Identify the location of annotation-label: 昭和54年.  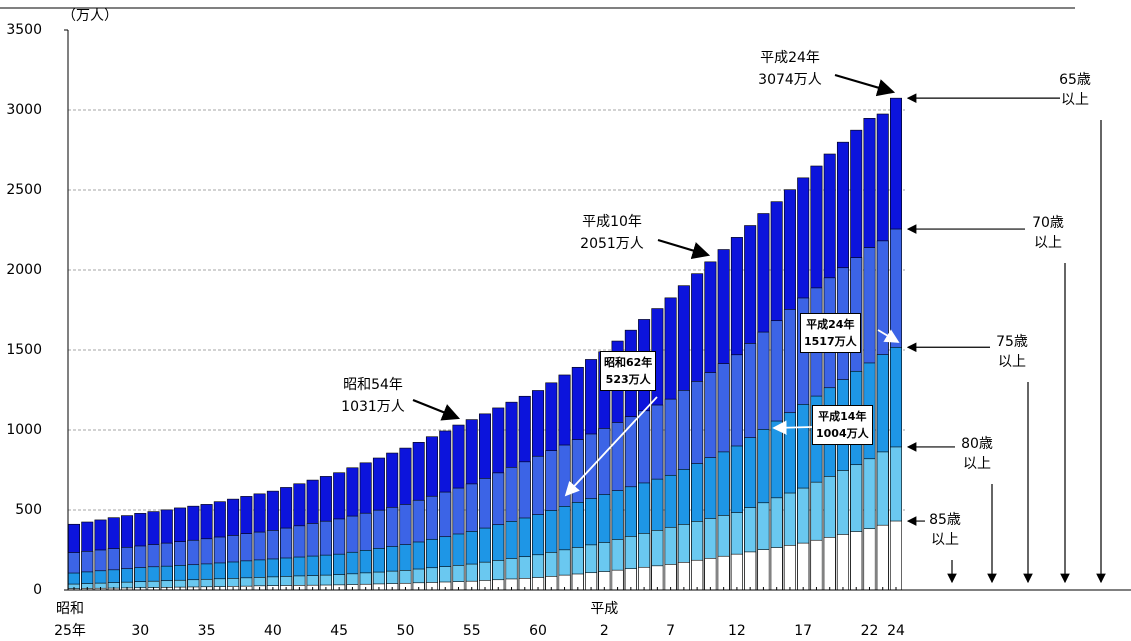
(373, 385).